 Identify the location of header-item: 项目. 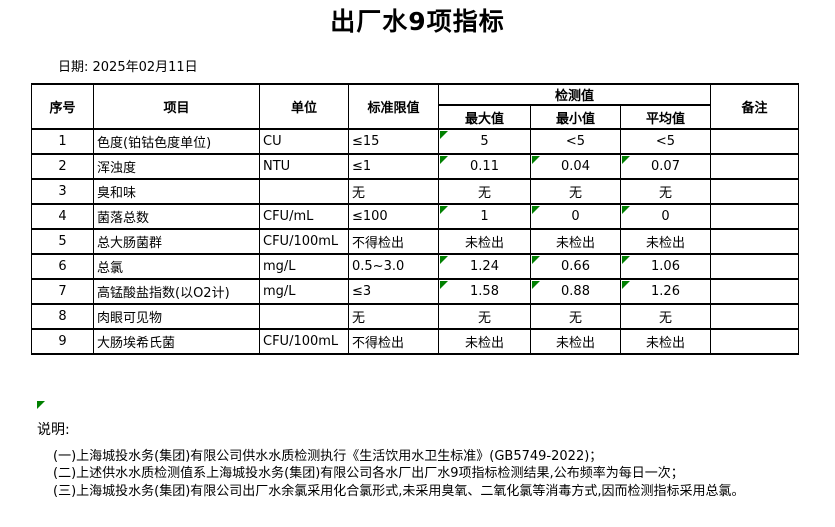
(176, 106).